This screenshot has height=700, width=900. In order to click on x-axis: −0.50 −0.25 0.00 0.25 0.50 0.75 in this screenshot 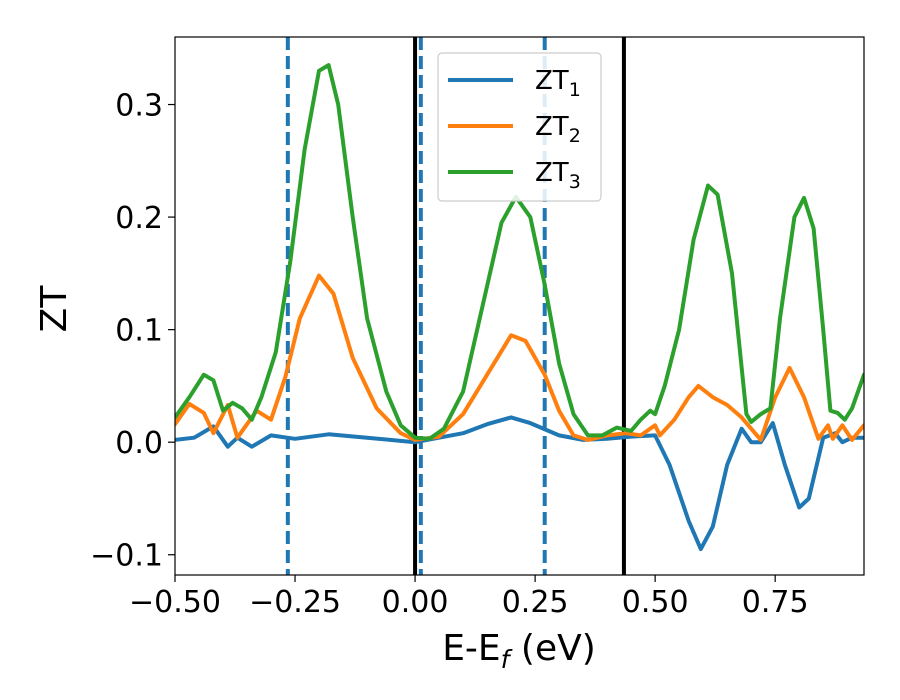, I will do `click(469, 597)`.